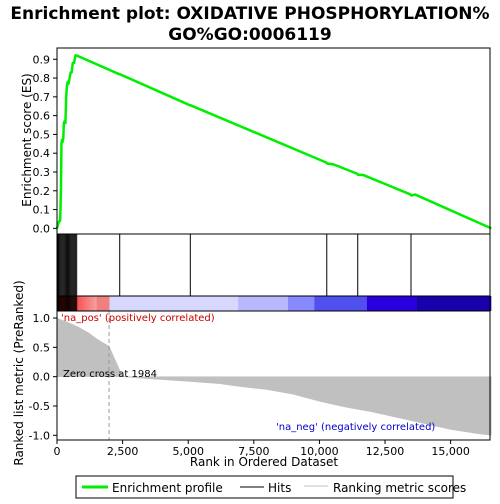 The image size is (500, 504). I want to click on metric-y-tick-label: 0.5, so click(42, 347).